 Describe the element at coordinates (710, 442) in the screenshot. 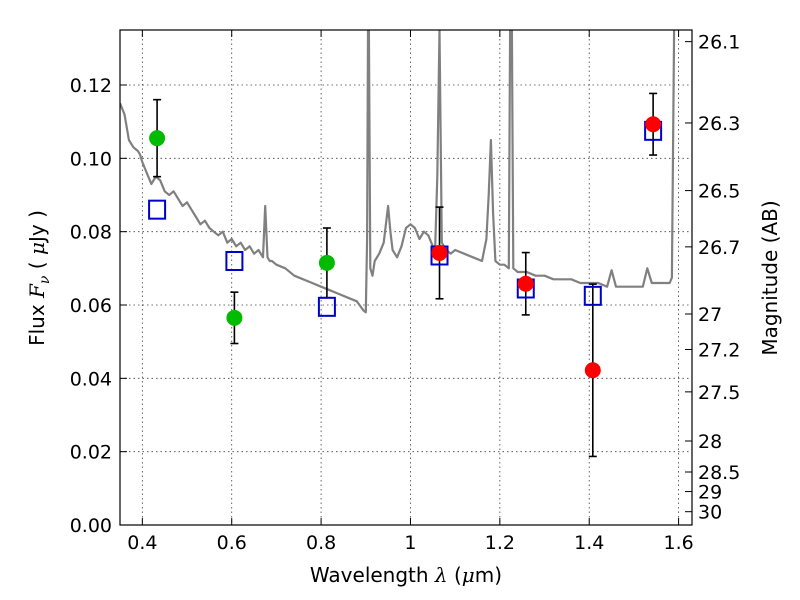

I see `magnitude-tick-label: 28` at that location.